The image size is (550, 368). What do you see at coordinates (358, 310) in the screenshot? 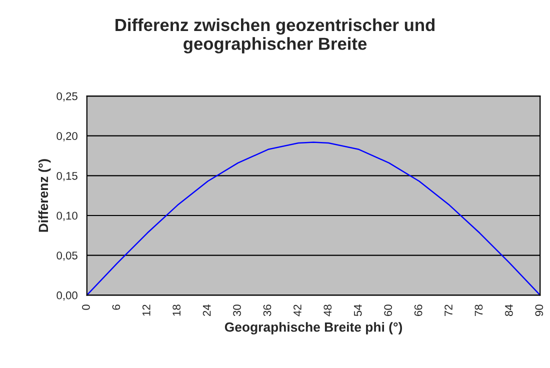
I see `x-tick-label: 54` at bounding box center [358, 310].